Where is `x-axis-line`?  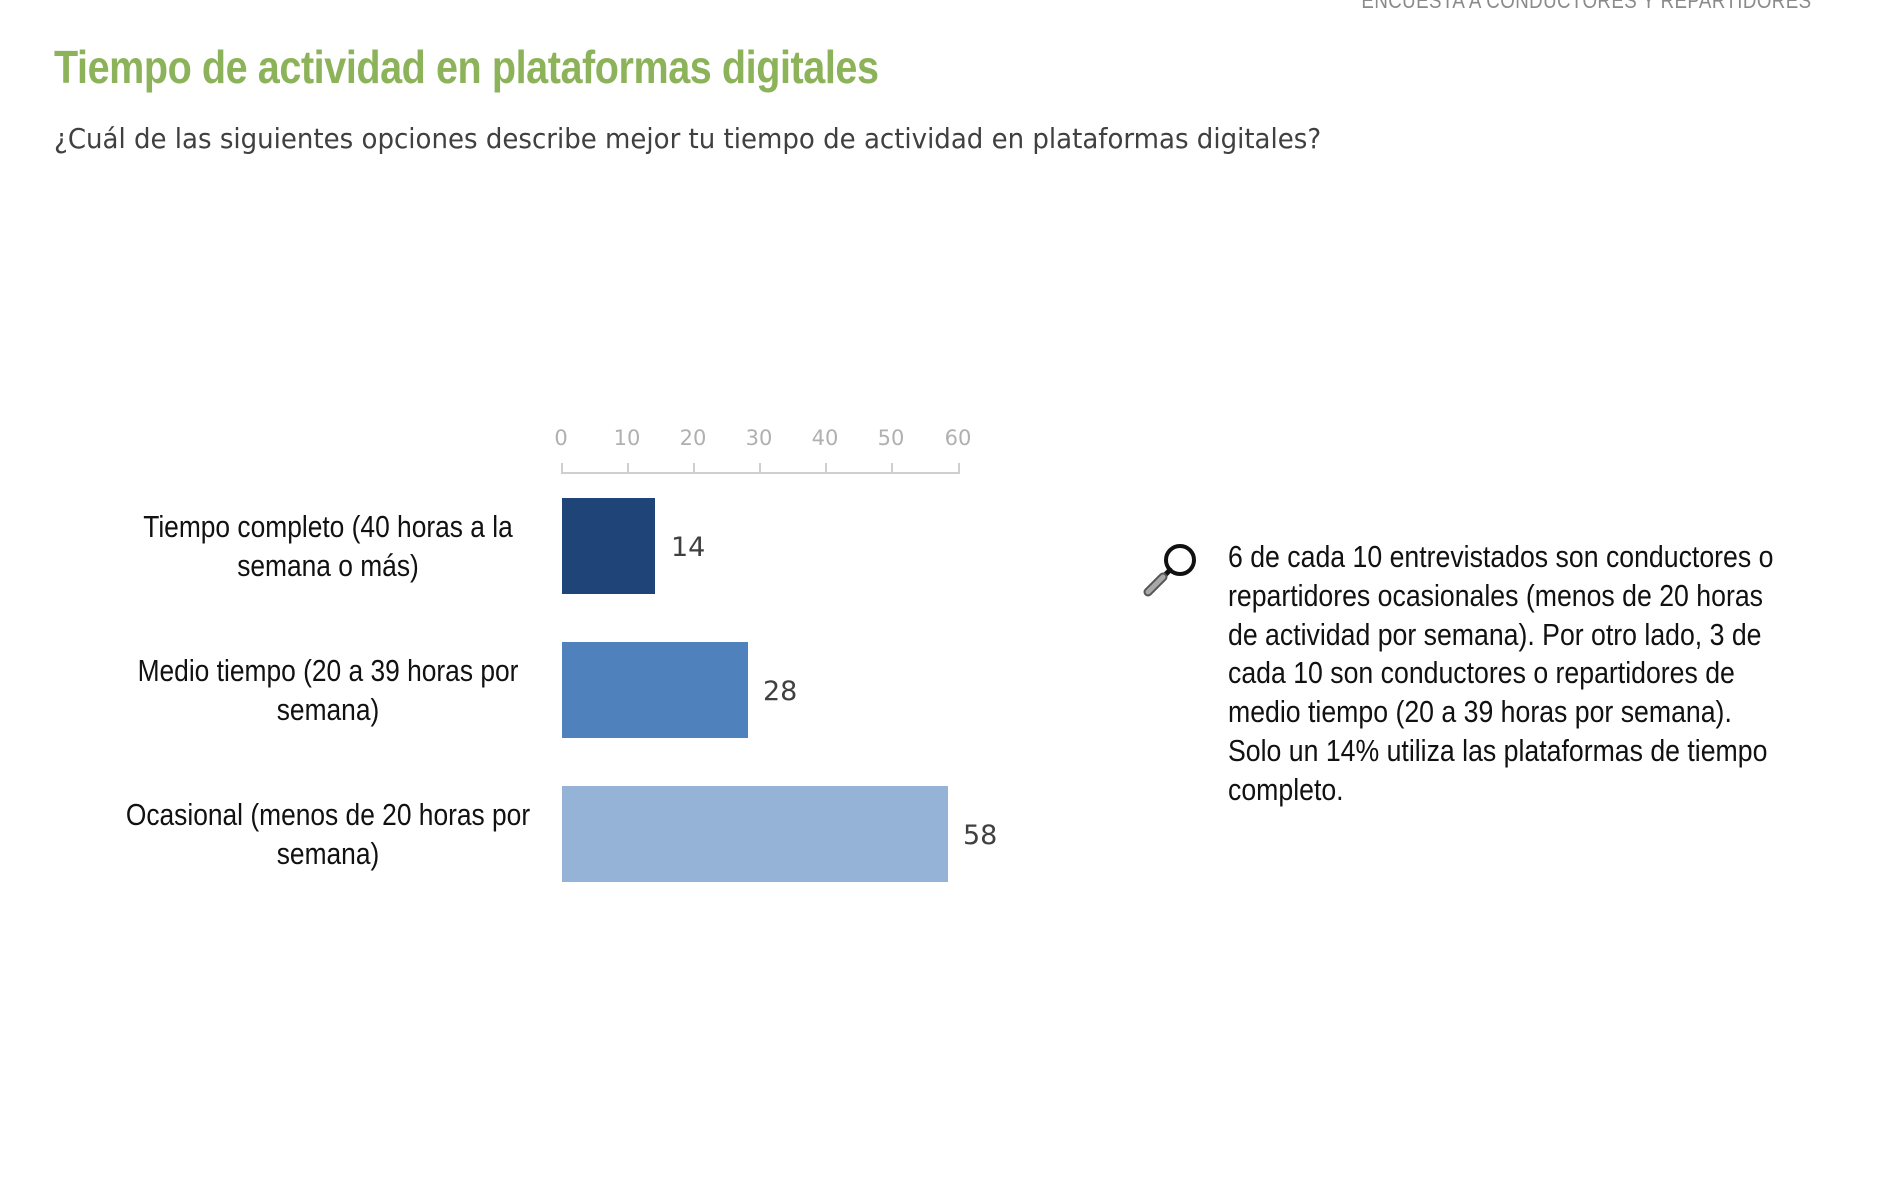 x-axis-line is located at coordinates (760, 473).